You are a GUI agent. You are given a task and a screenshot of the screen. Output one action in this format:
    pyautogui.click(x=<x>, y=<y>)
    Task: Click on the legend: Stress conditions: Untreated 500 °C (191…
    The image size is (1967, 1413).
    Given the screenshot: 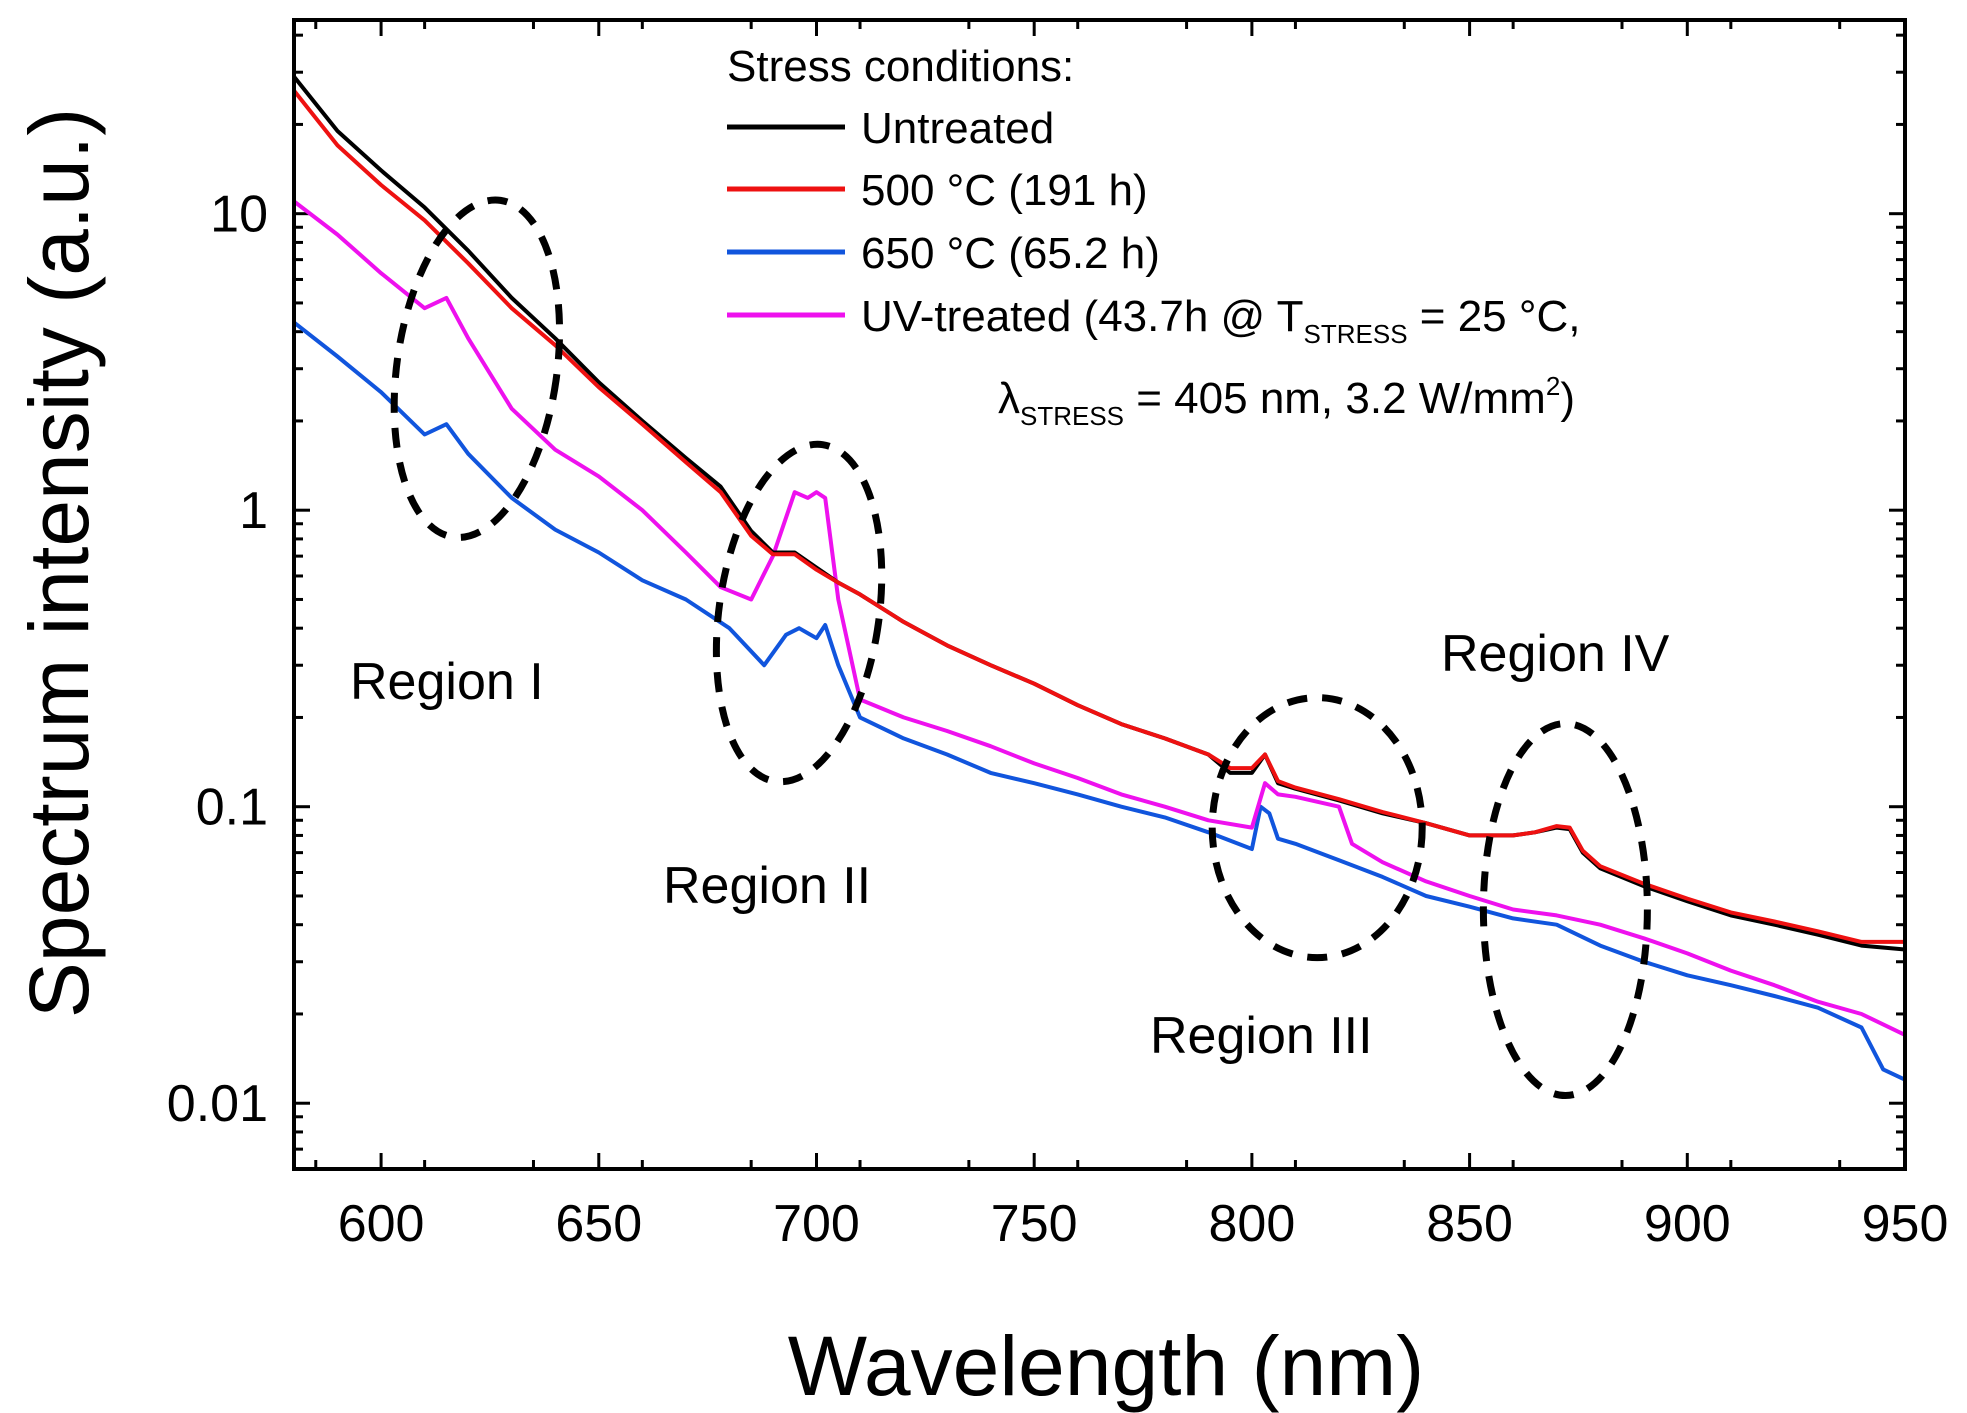 What is the action you would take?
    pyautogui.click(x=1153, y=236)
    